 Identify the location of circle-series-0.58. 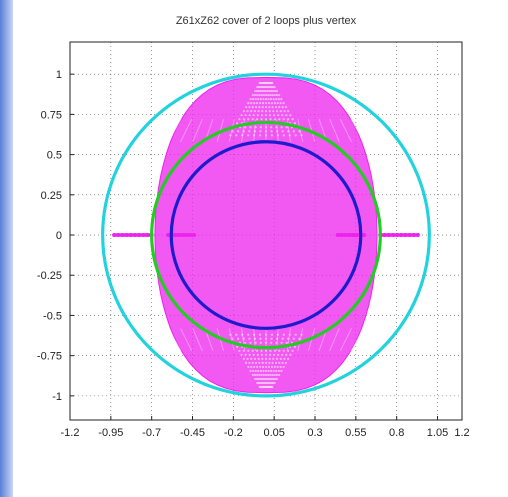
(266, 235).